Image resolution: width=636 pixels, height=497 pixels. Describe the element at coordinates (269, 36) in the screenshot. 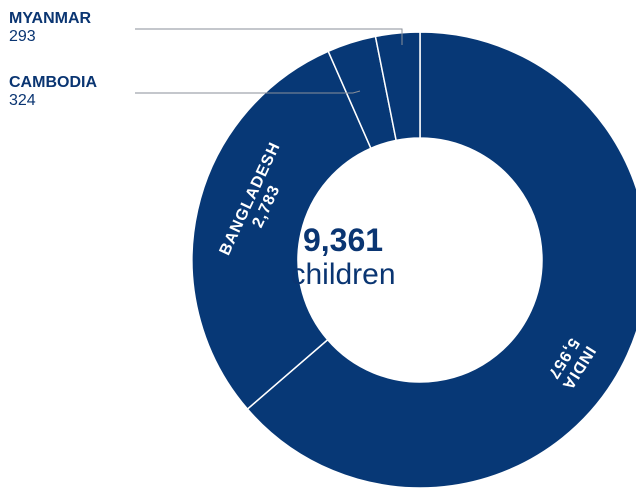

I see `leader-line-myanmar` at that location.